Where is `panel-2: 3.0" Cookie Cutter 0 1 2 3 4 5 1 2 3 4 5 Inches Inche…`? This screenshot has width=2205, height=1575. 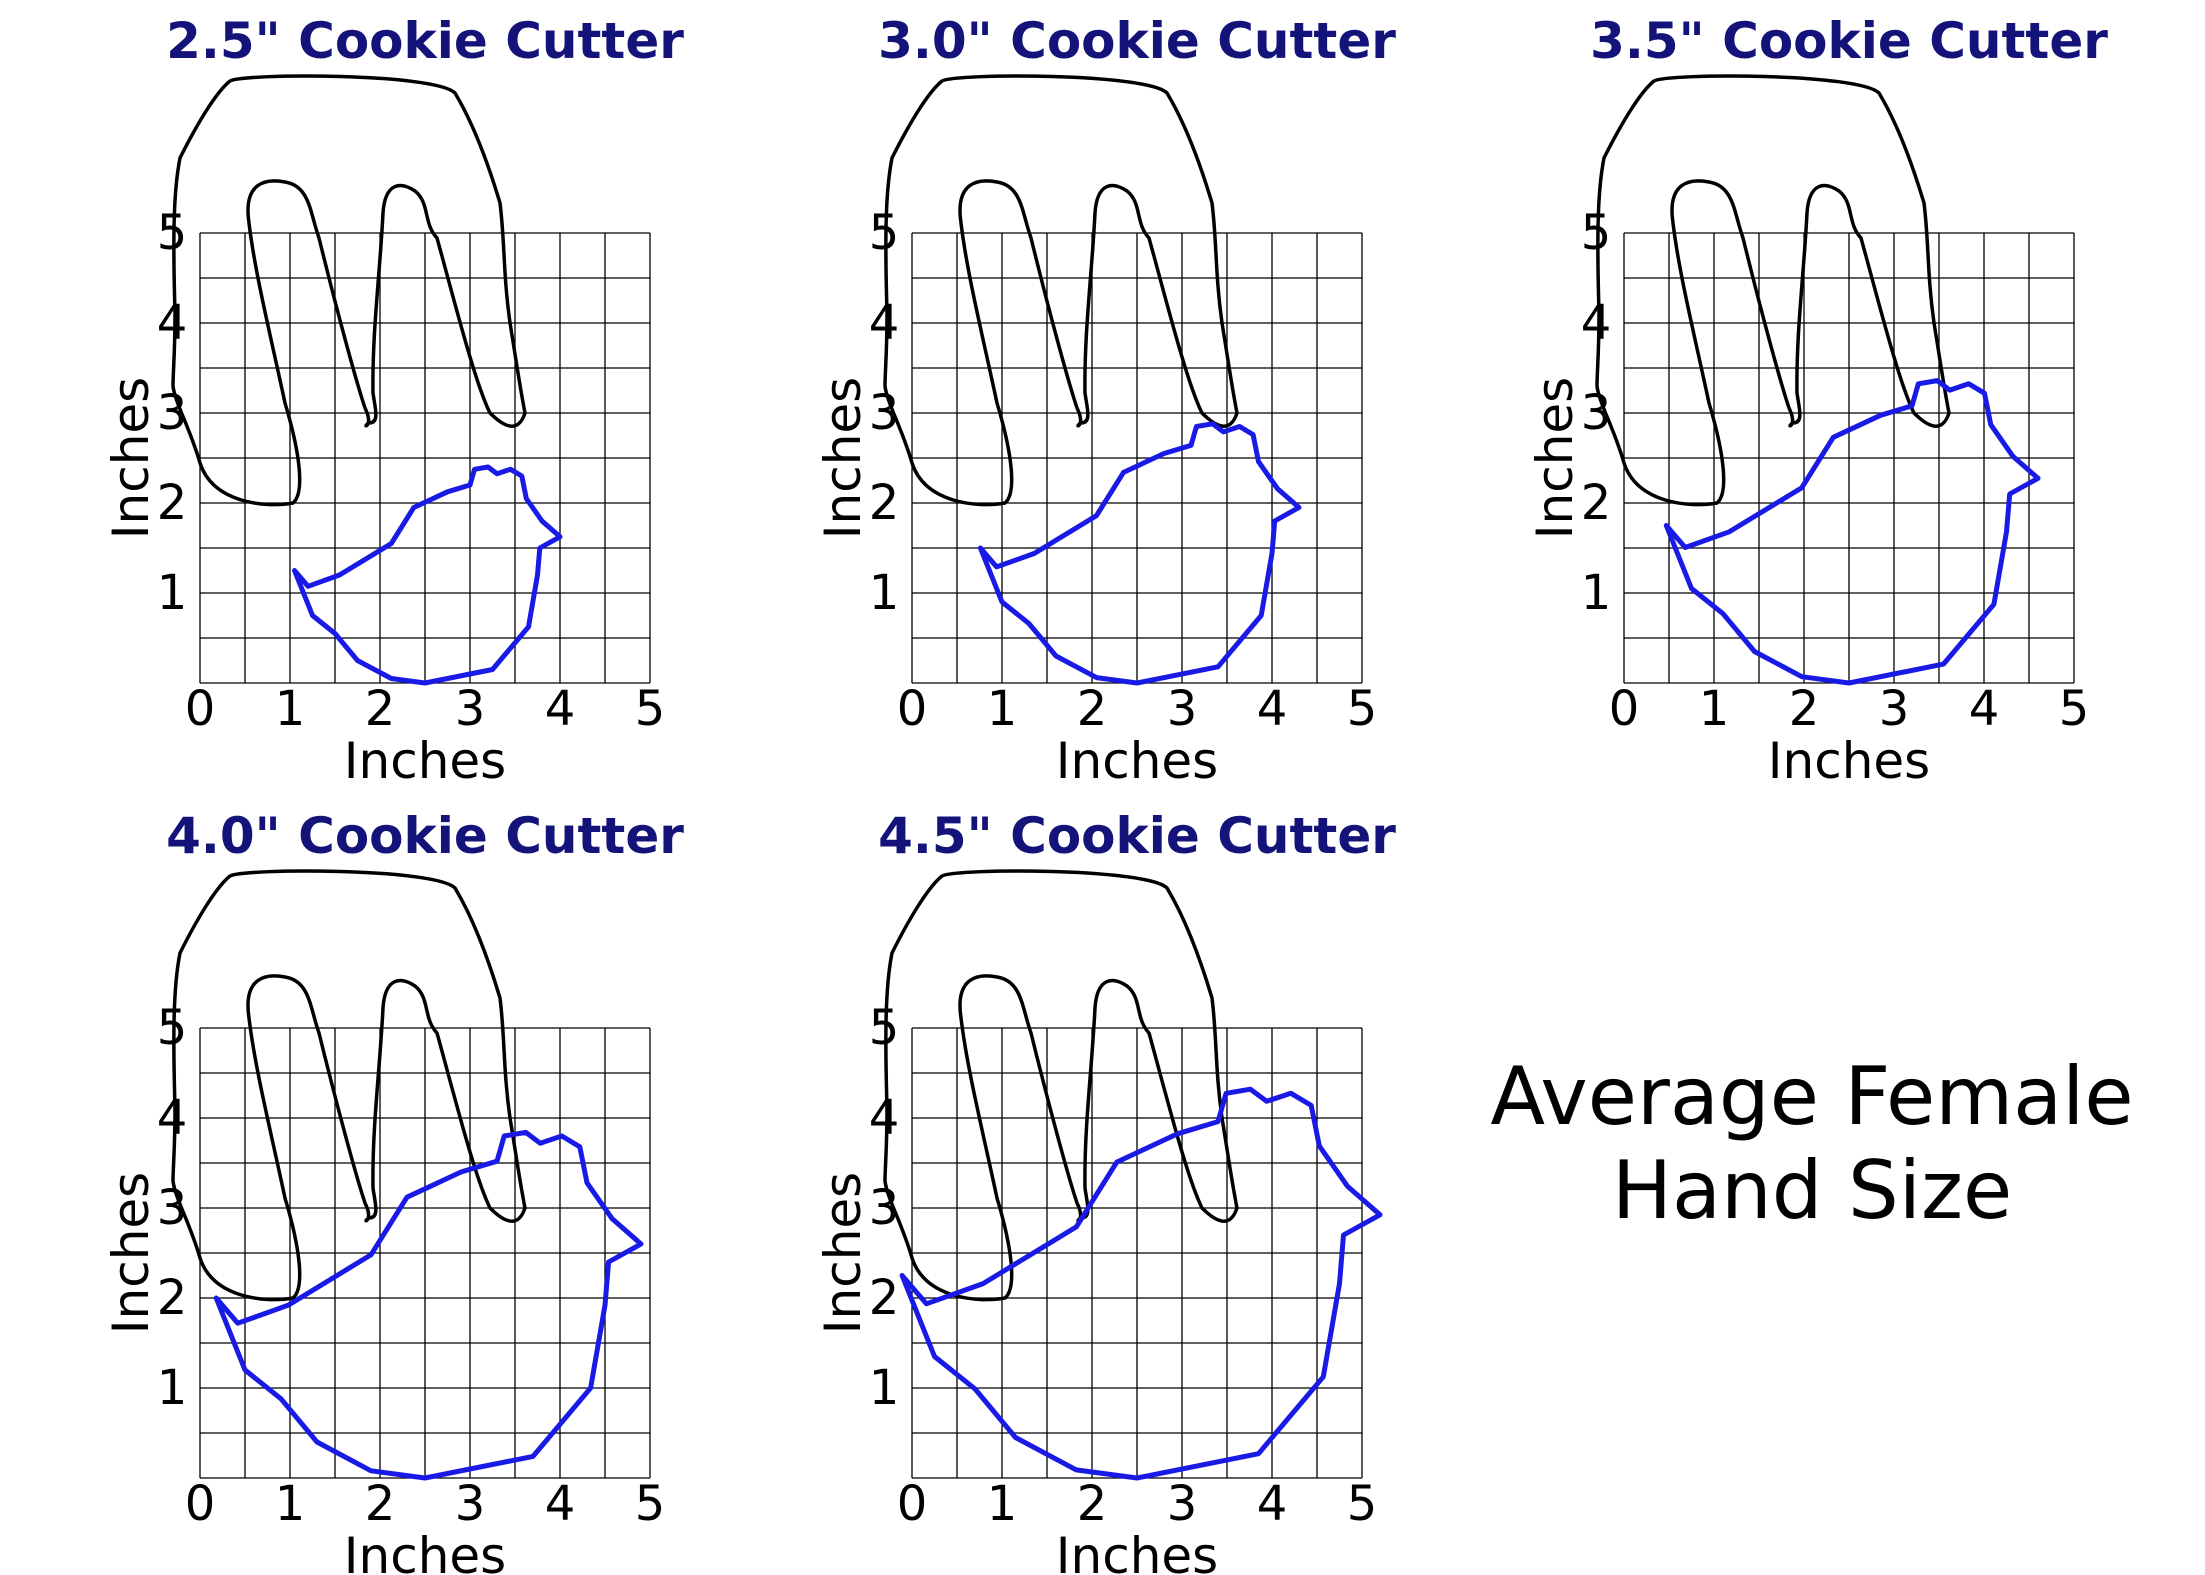
panel-2: 3.0" Cookie Cutter 0 1 2 3 4 5 1 2 3 4 5 Inches Inche… is located at coordinates (1105, 401).